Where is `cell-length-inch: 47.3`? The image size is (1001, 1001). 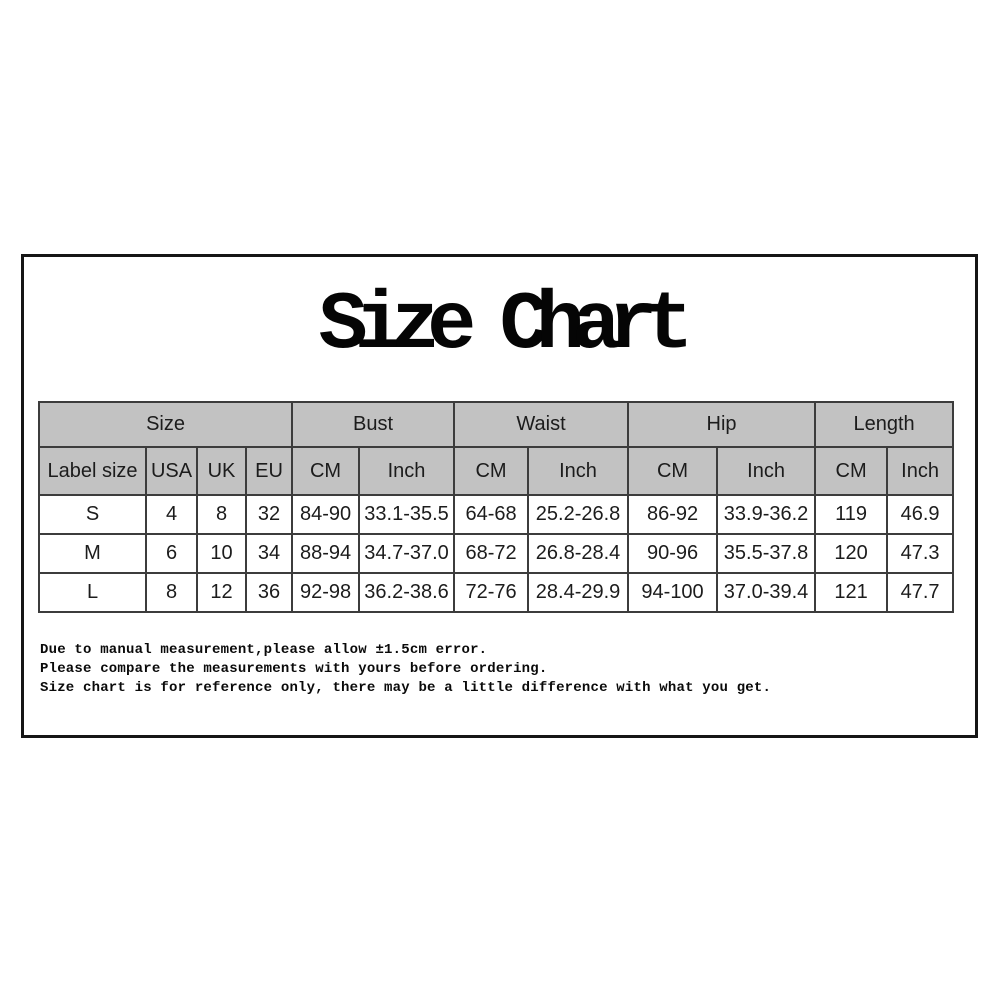 cell-length-inch: 47.3 is located at coordinates (920, 553).